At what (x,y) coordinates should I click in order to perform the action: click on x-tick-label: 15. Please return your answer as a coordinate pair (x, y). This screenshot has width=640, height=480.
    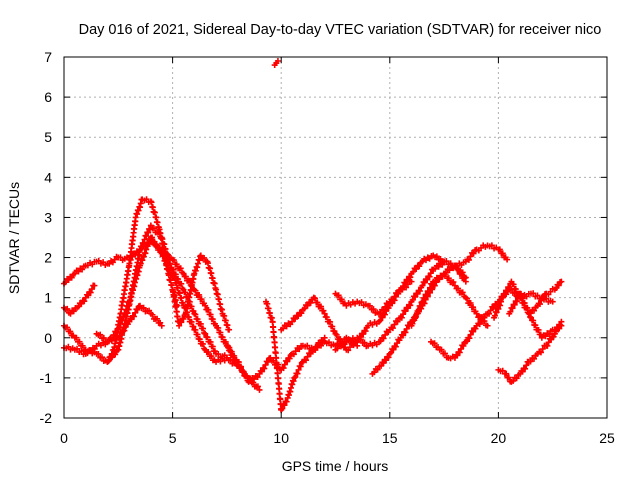
    Looking at the image, I should click on (390, 438).